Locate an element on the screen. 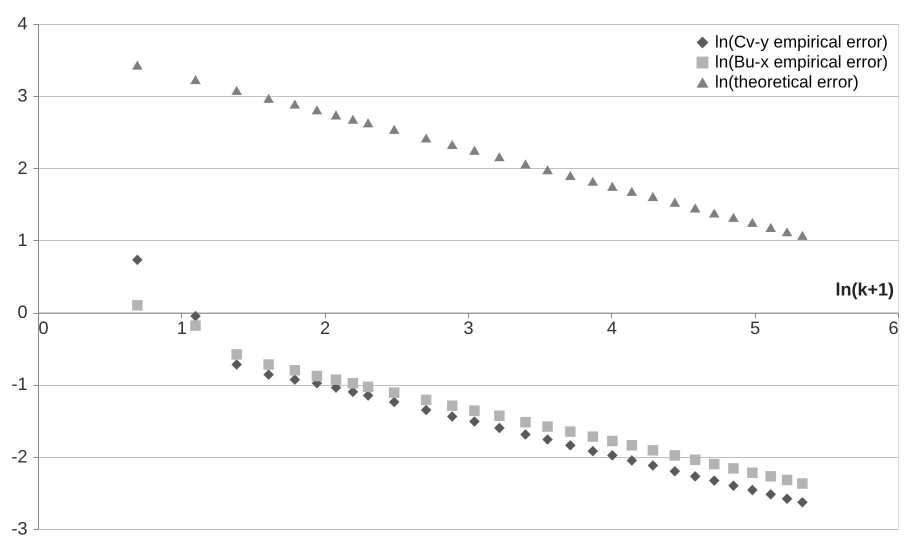  y-tick-label: 0 is located at coordinates (22, 312).